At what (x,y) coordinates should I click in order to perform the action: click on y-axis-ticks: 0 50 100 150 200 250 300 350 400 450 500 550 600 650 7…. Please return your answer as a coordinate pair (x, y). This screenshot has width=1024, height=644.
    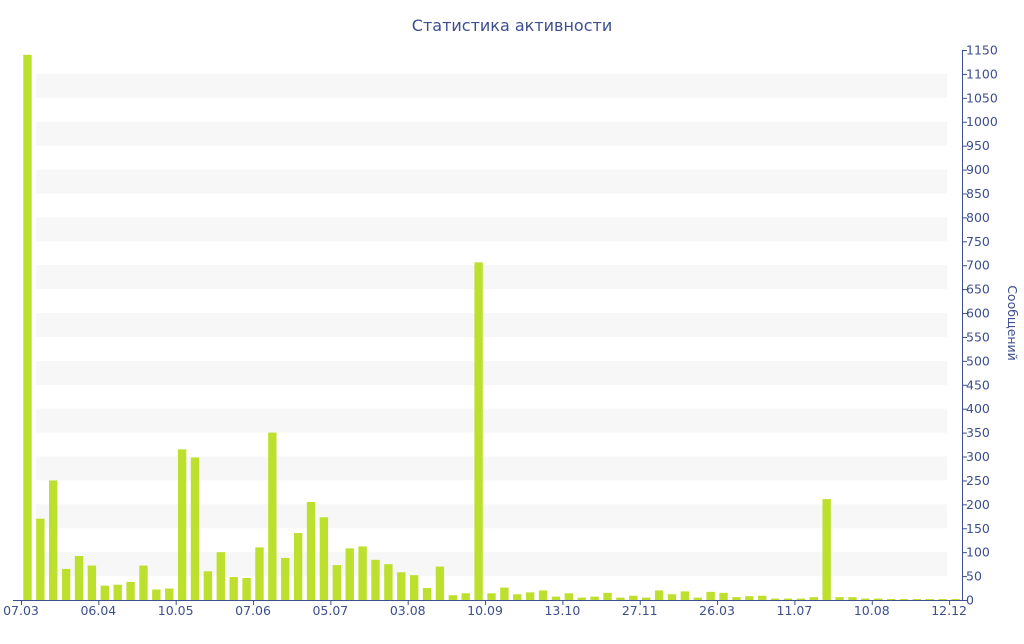
    Looking at the image, I should click on (980, 325).